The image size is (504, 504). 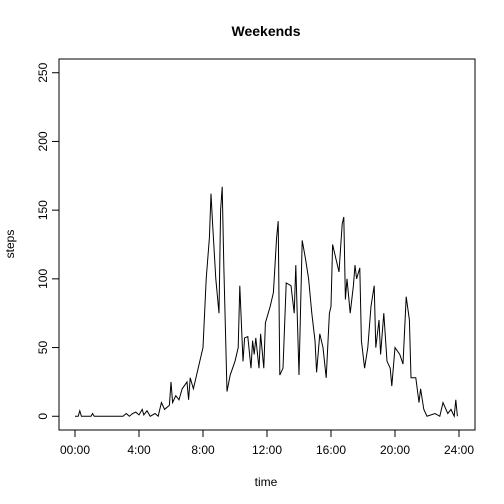 What do you see at coordinates (459, 450) in the screenshot?
I see `x-tick-label: 24:00` at bounding box center [459, 450].